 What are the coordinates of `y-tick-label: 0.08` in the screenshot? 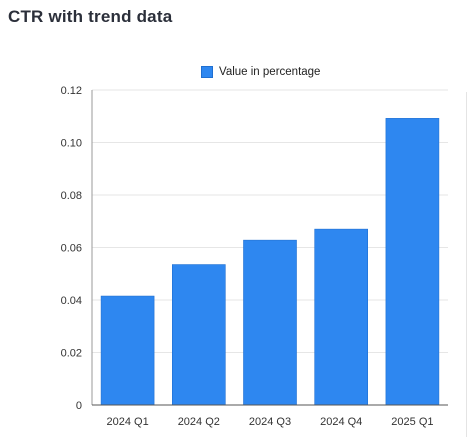 It's located at (71, 196).